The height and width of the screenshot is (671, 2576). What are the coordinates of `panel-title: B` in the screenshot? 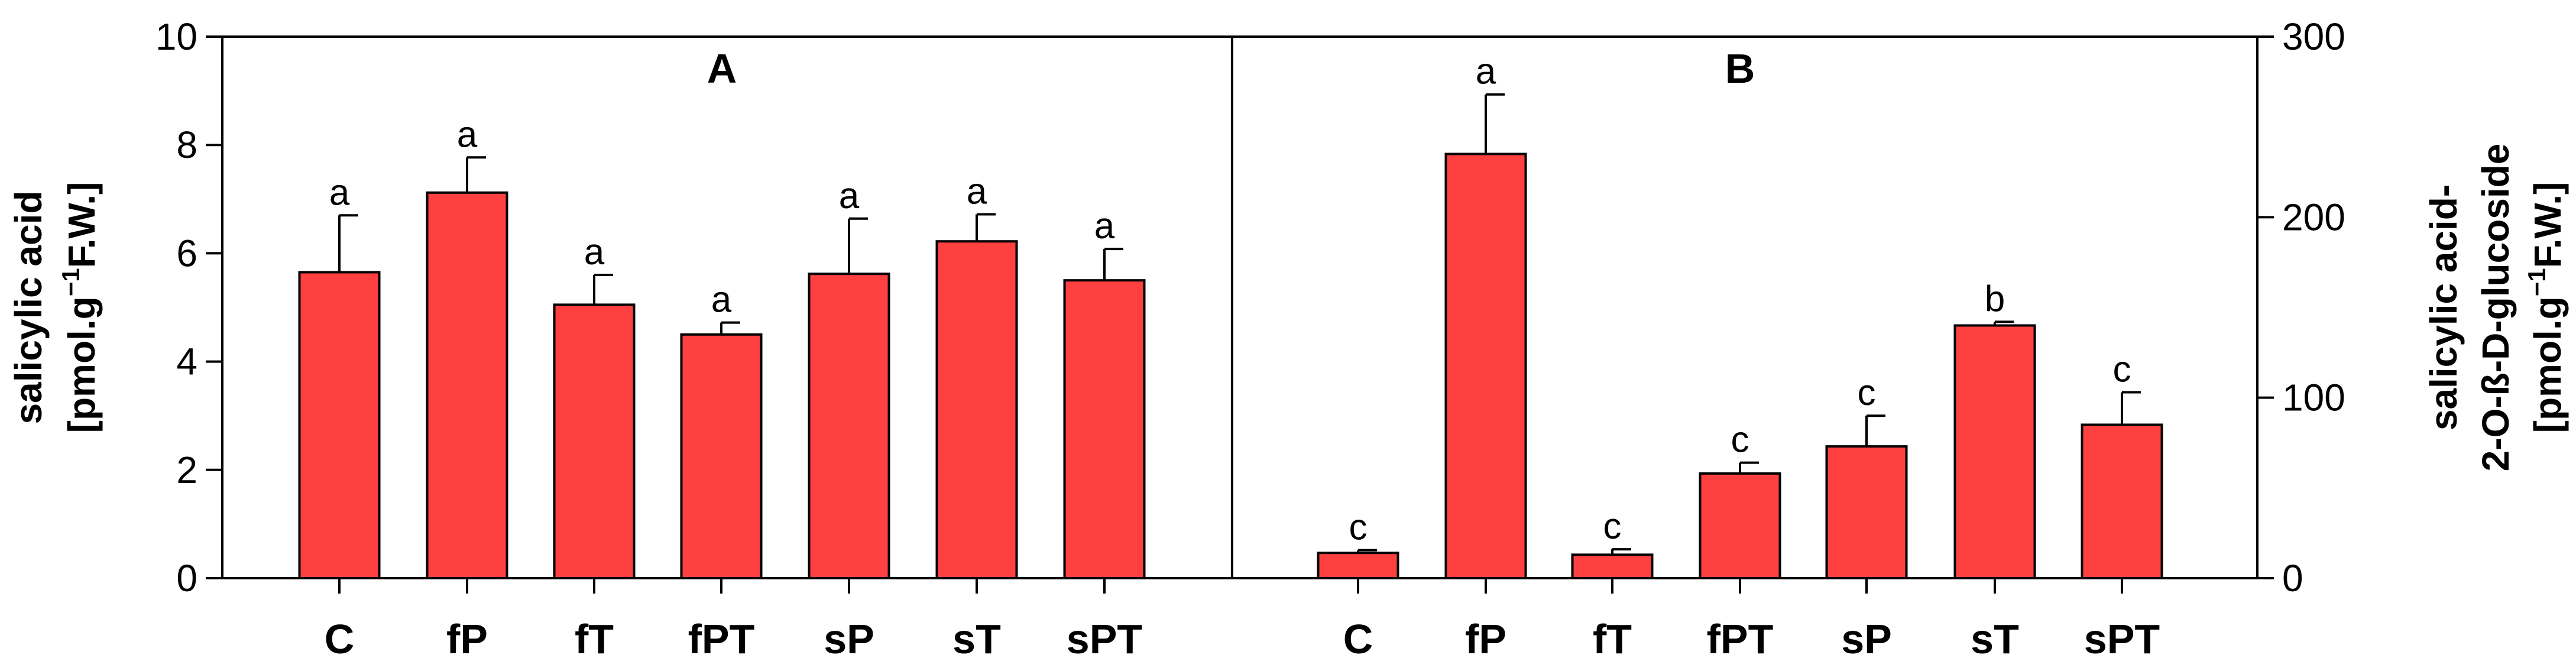 It's located at (1740, 69).